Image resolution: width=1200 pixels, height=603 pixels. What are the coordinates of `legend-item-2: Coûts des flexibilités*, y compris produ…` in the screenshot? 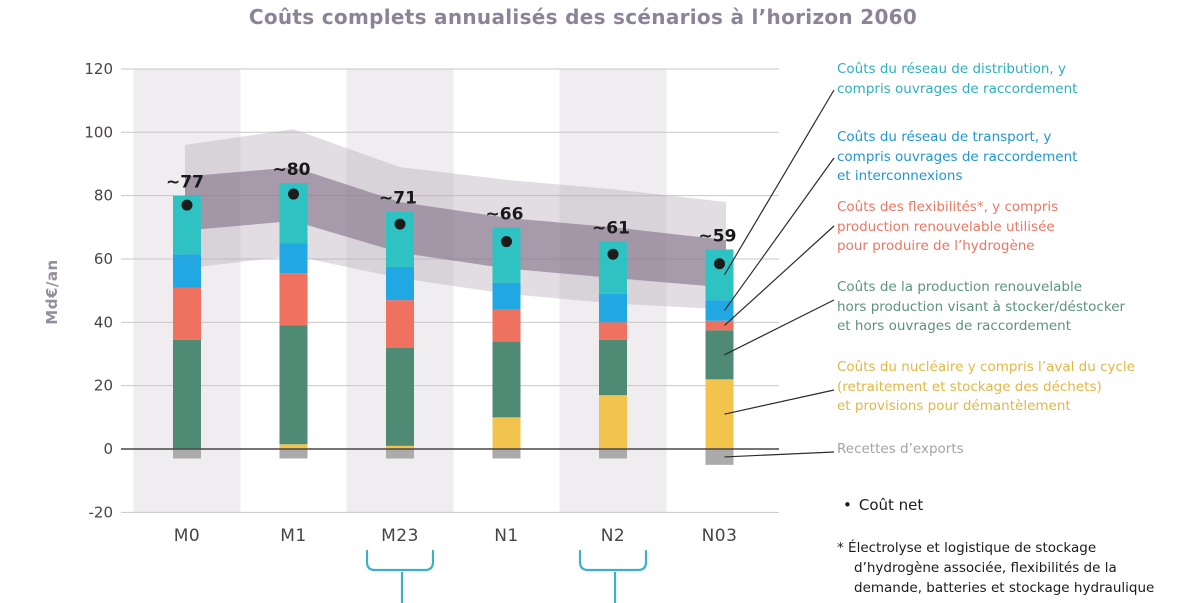 It's located at (948, 226).